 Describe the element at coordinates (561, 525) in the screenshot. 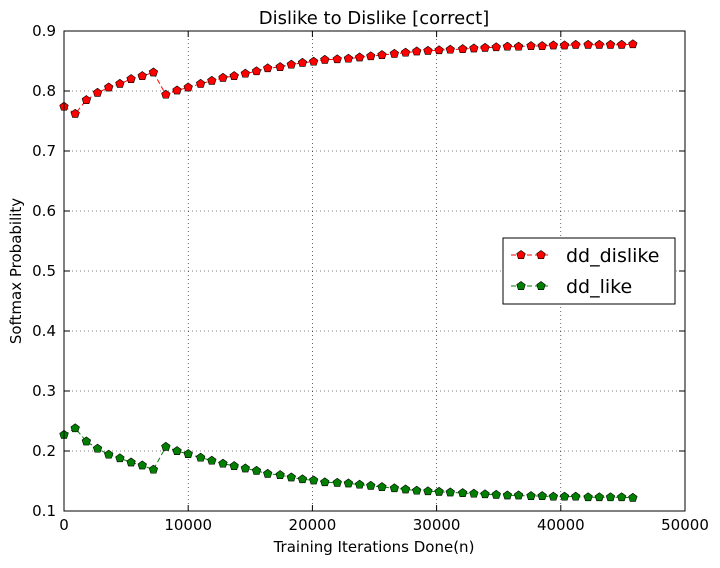

I see `x-tick-label: 40000` at that location.